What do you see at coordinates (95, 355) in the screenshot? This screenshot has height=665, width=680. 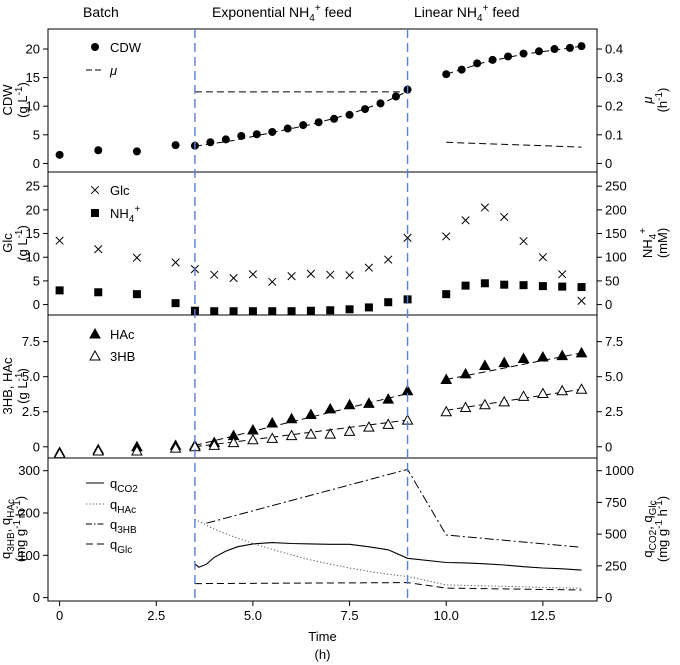 I see `legend-marker-3hb` at bounding box center [95, 355].